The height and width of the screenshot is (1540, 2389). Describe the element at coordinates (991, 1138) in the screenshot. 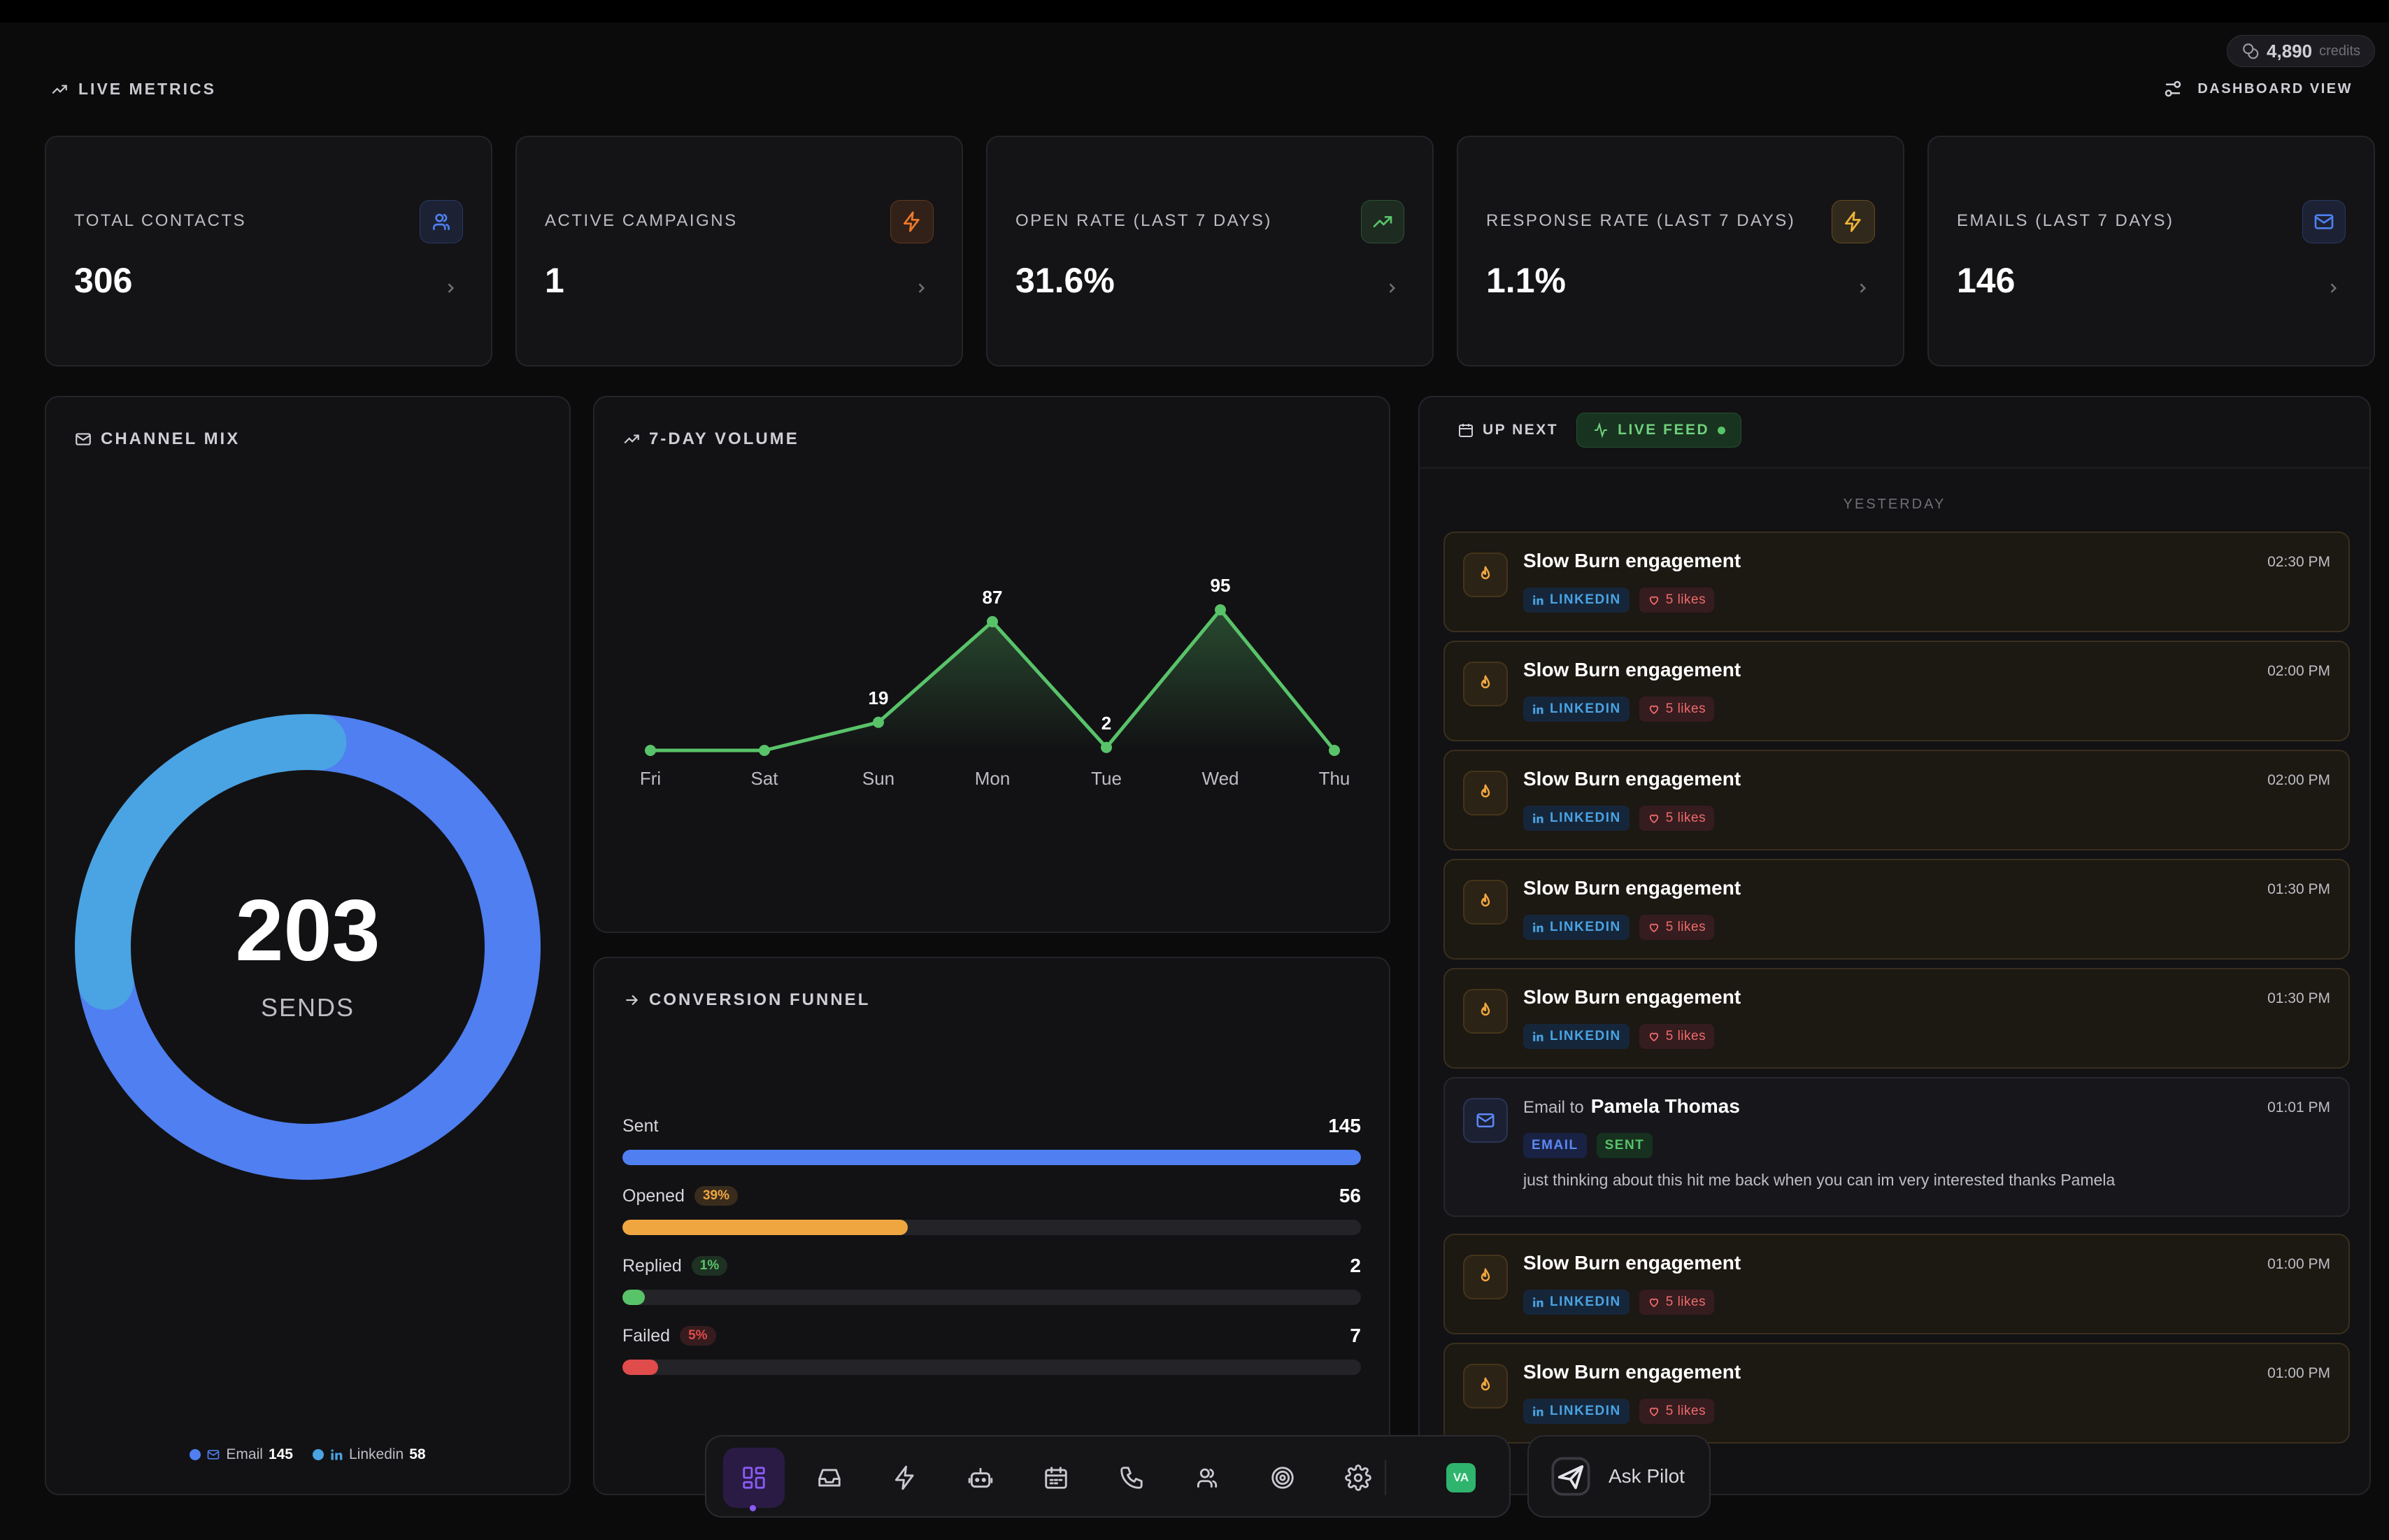

I see `funnel-row-sent: Sent 145` at that location.